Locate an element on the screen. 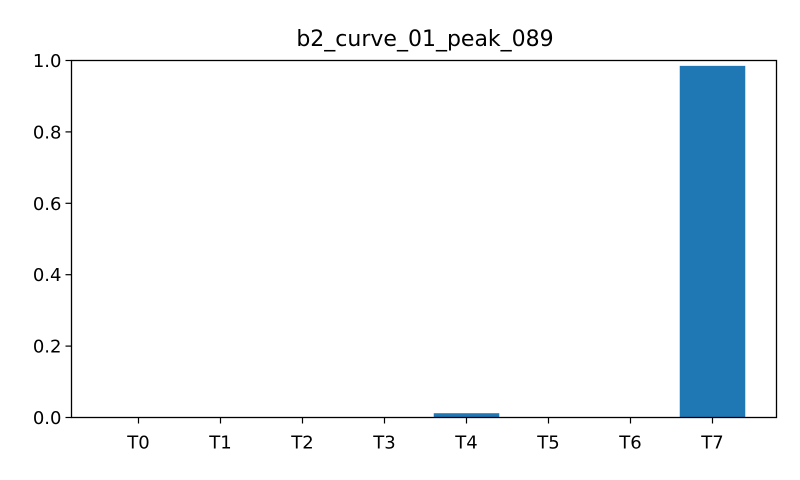  y-tick-label: 0.8 is located at coordinates (47, 132).